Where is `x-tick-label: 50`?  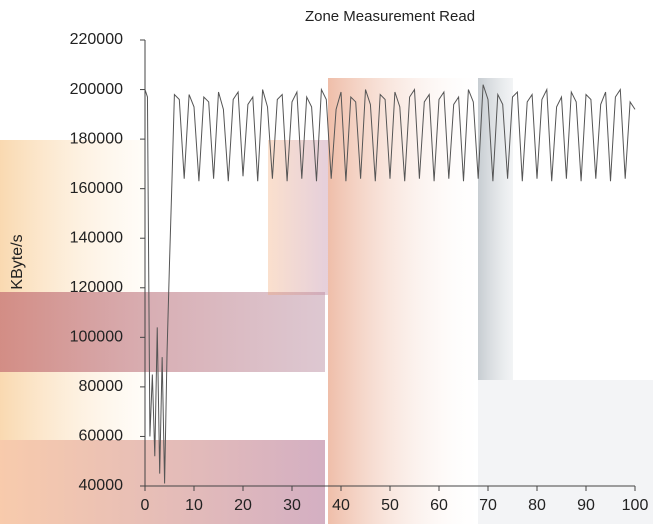
x-tick-label: 50 is located at coordinates (390, 505).